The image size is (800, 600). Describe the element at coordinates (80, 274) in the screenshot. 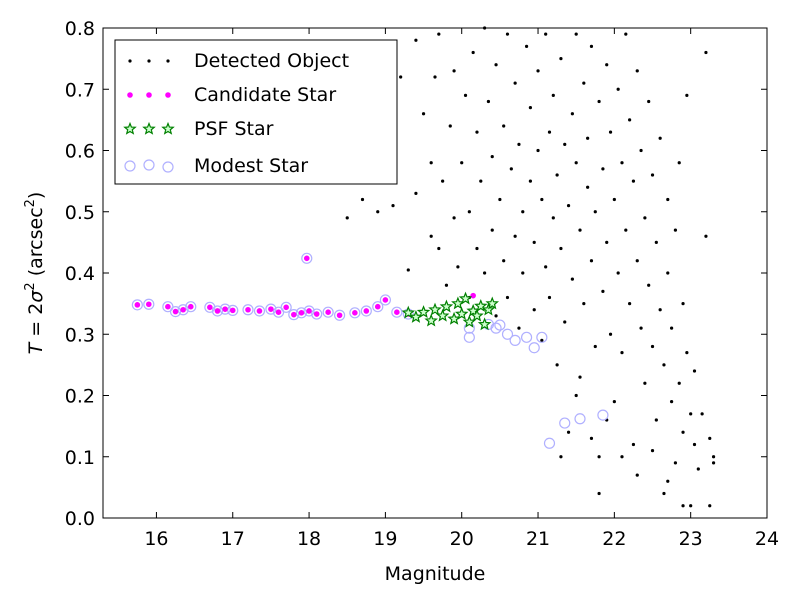

I see `y-tick-label: 0.4` at that location.